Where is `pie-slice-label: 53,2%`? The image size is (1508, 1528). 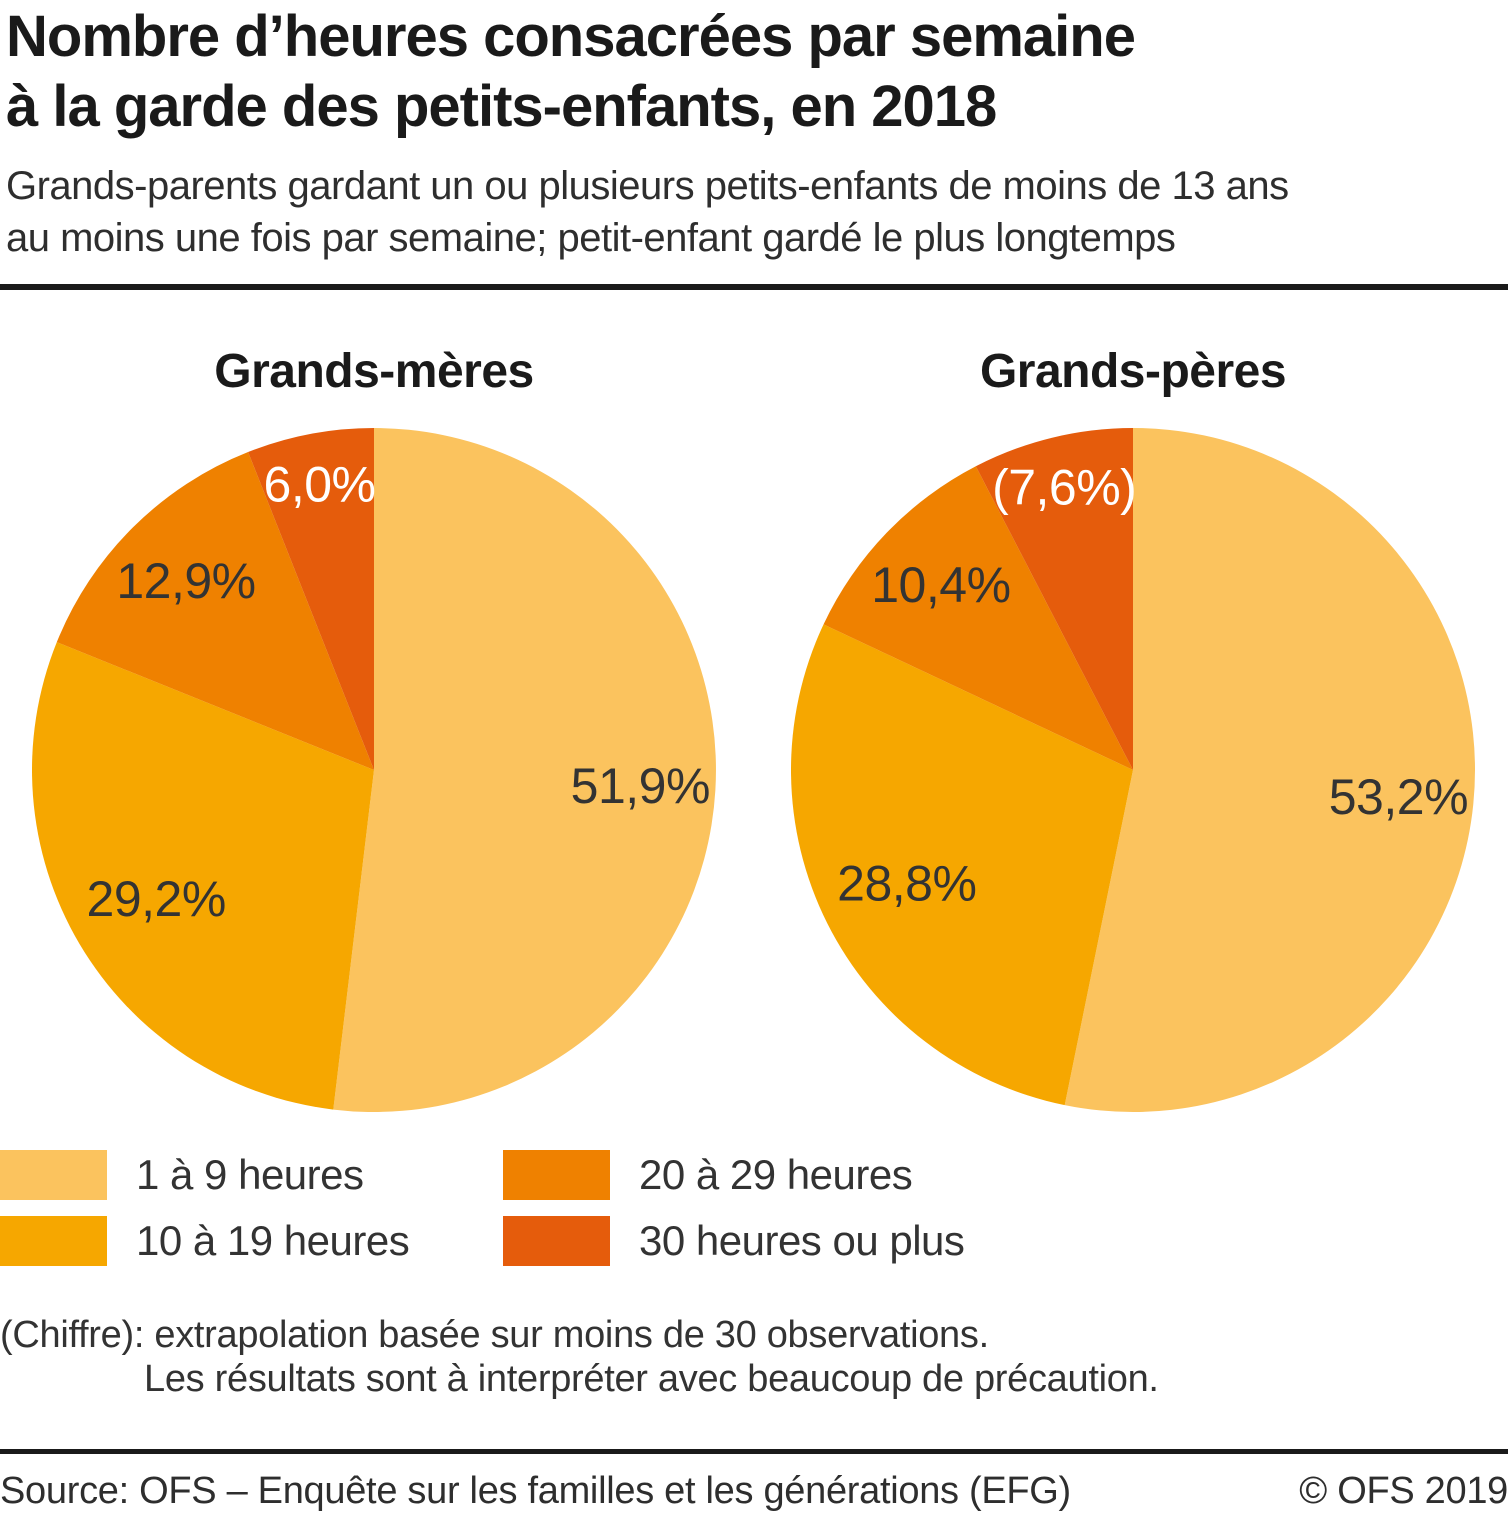 pie-slice-label: 53,2% is located at coordinates (1398, 797).